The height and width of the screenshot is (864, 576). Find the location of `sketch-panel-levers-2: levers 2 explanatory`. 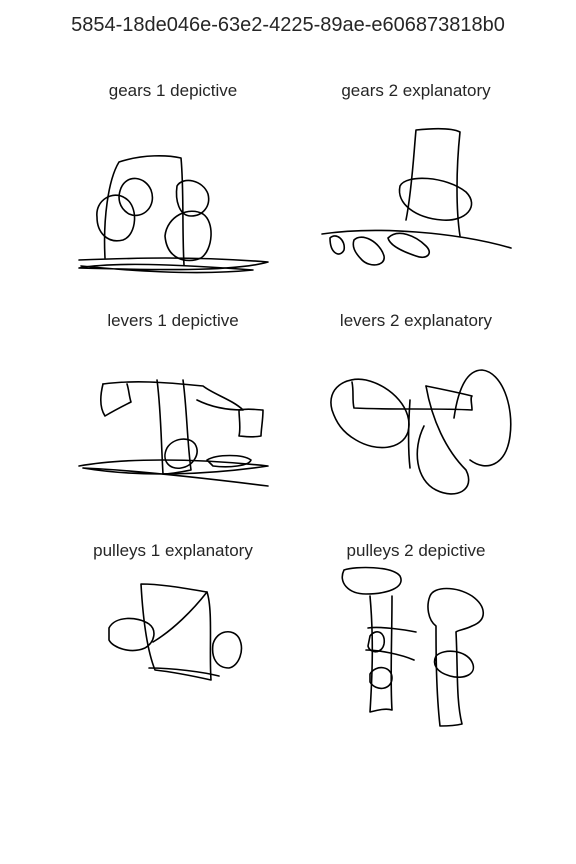

sketch-panel-levers-2: levers 2 explanatory is located at coordinates (416, 420).